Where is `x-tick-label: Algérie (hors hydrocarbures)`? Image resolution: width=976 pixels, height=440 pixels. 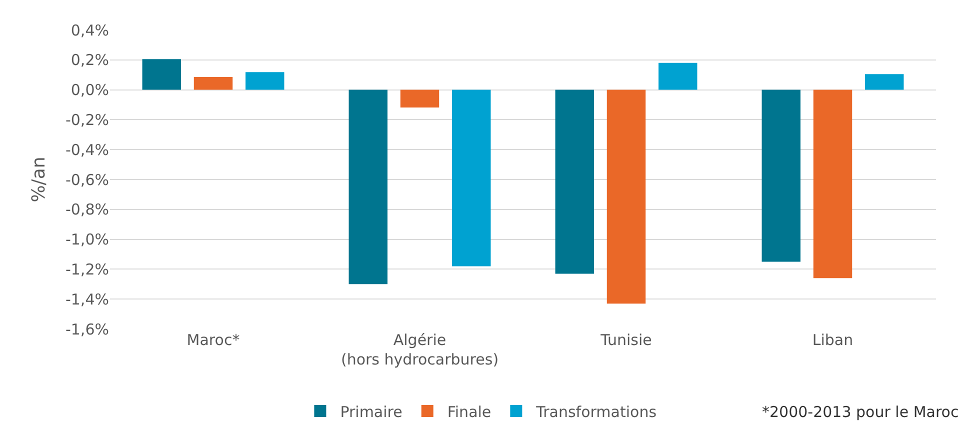 x-tick-label: Algérie (hors hydrocarbures) is located at coordinates (419, 349).